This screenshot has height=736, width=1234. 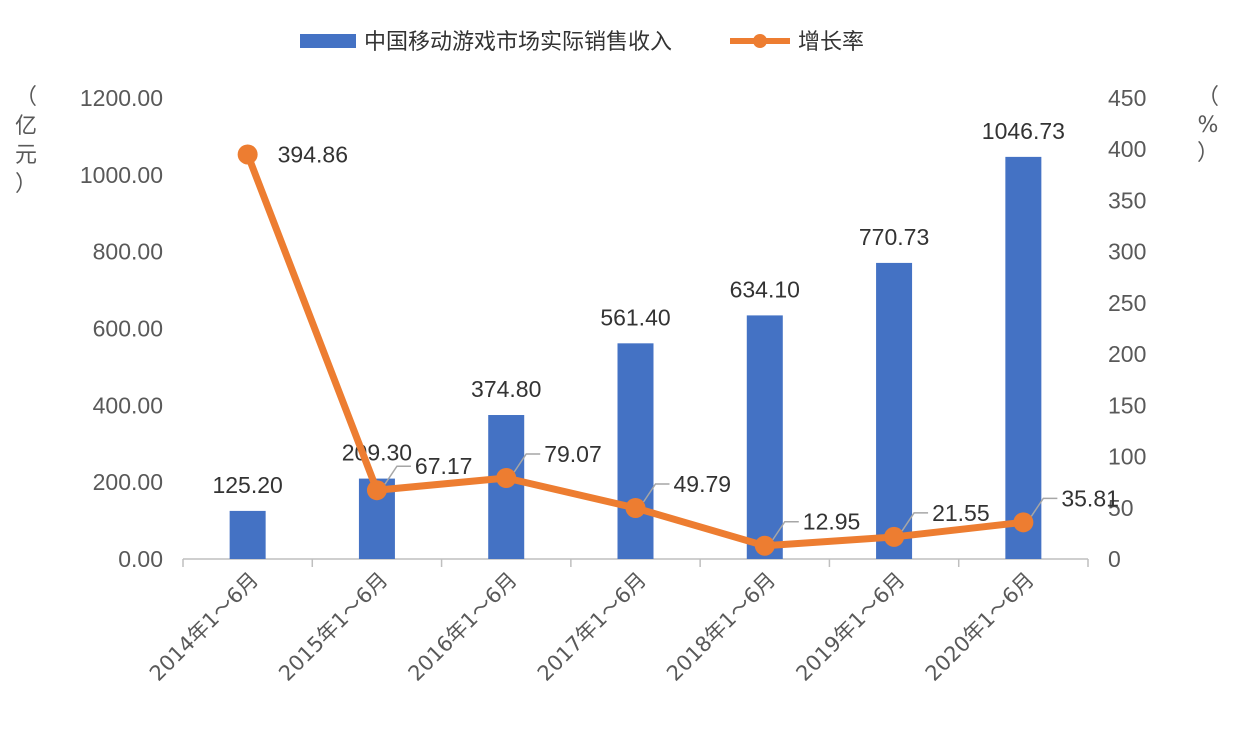 What do you see at coordinates (1208, 97) in the screenshot?
I see `right-unit-char: （` at bounding box center [1208, 97].